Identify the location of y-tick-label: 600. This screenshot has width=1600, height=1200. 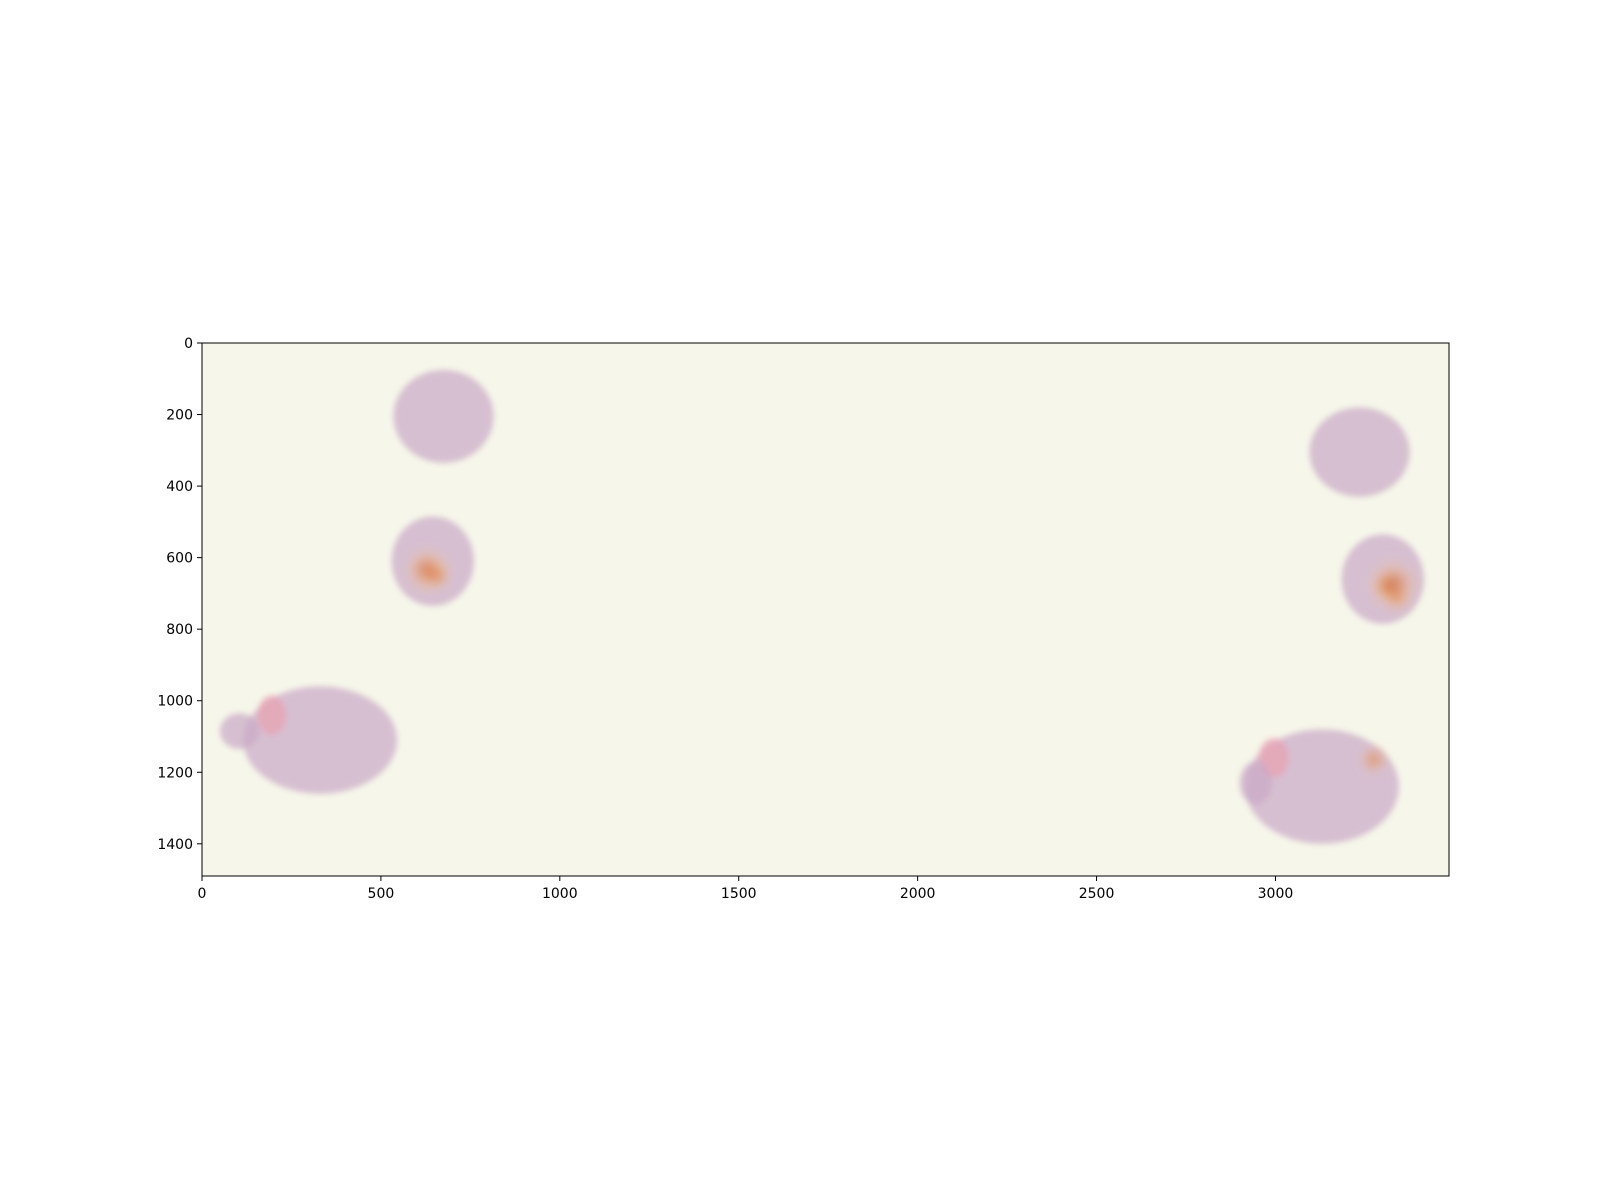
(179, 559).